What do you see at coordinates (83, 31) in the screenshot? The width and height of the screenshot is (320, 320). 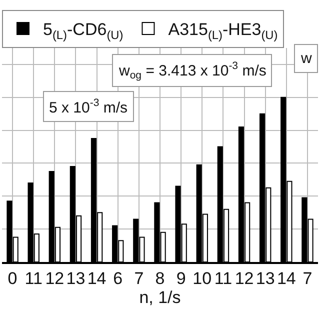 I see `legend-label: 5$_{(L)}$-CD6$_{(U)}$` at bounding box center [83, 31].